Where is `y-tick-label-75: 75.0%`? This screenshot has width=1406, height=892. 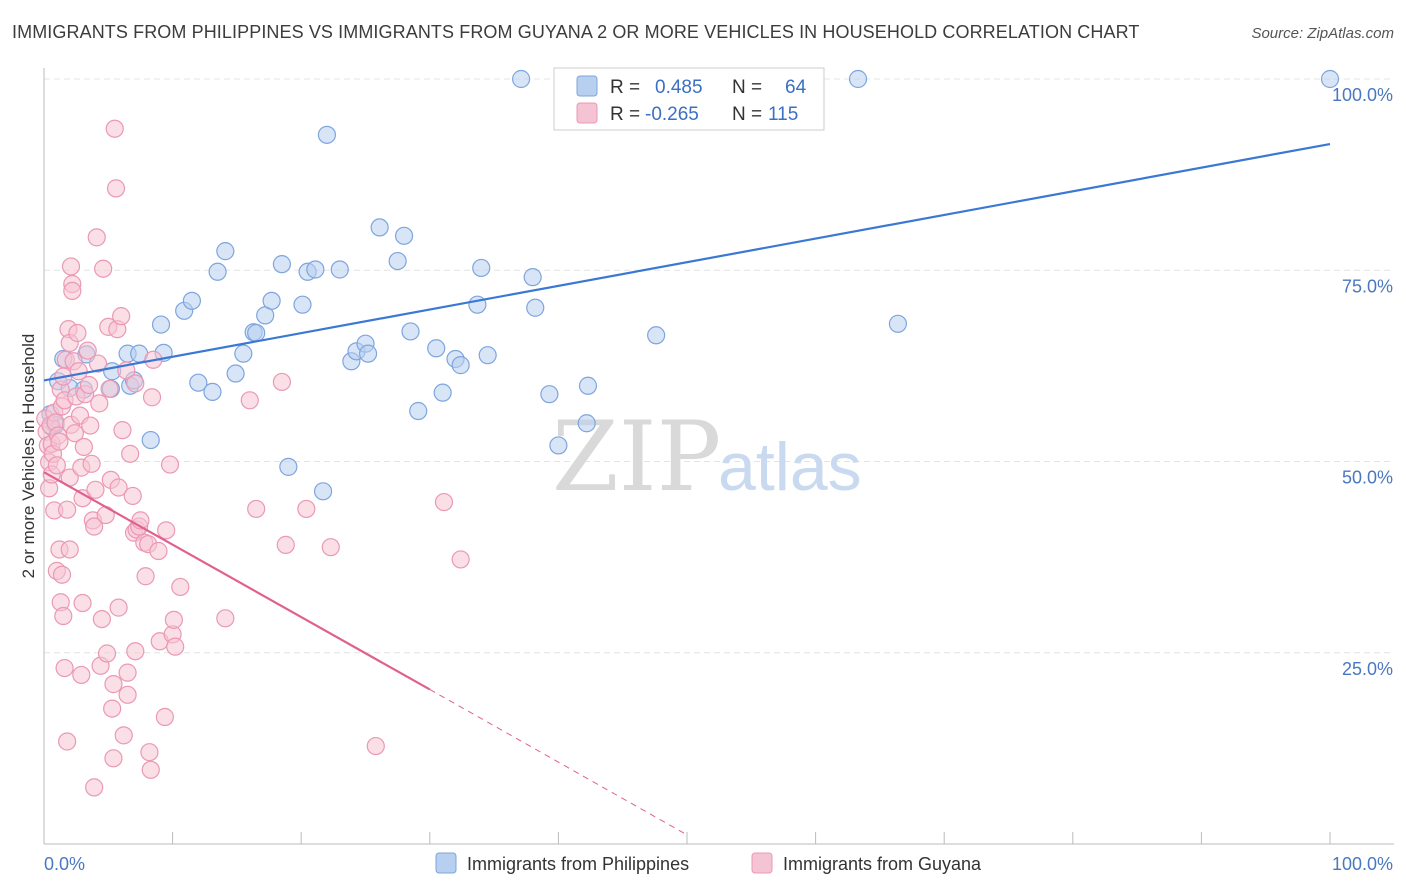
y-tick-label-75: 75.0% is located at coordinates (1367, 286).